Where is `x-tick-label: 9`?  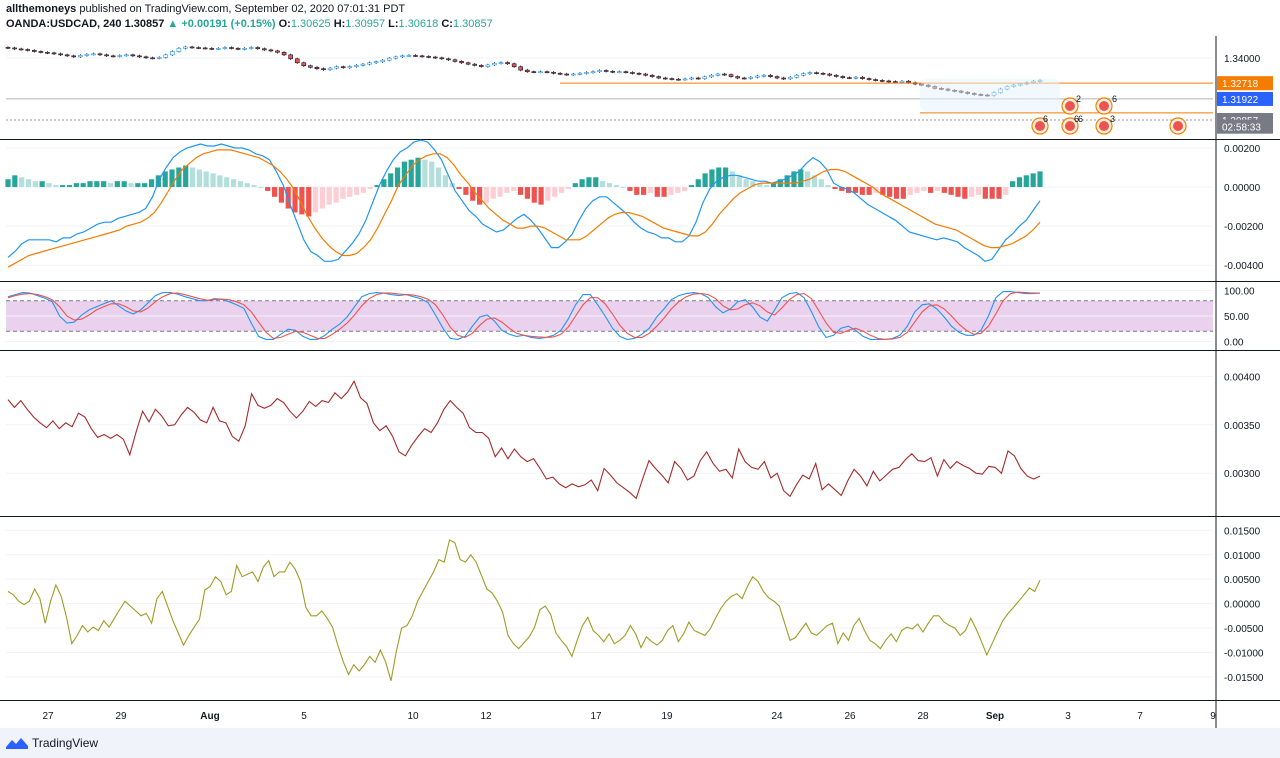
x-tick-label: 9 is located at coordinates (1213, 716).